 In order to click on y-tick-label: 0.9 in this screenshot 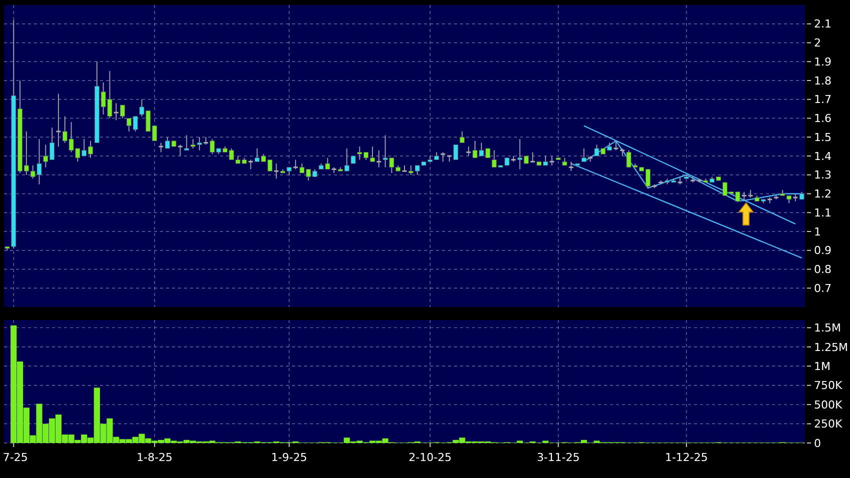, I will do `click(823, 251)`.